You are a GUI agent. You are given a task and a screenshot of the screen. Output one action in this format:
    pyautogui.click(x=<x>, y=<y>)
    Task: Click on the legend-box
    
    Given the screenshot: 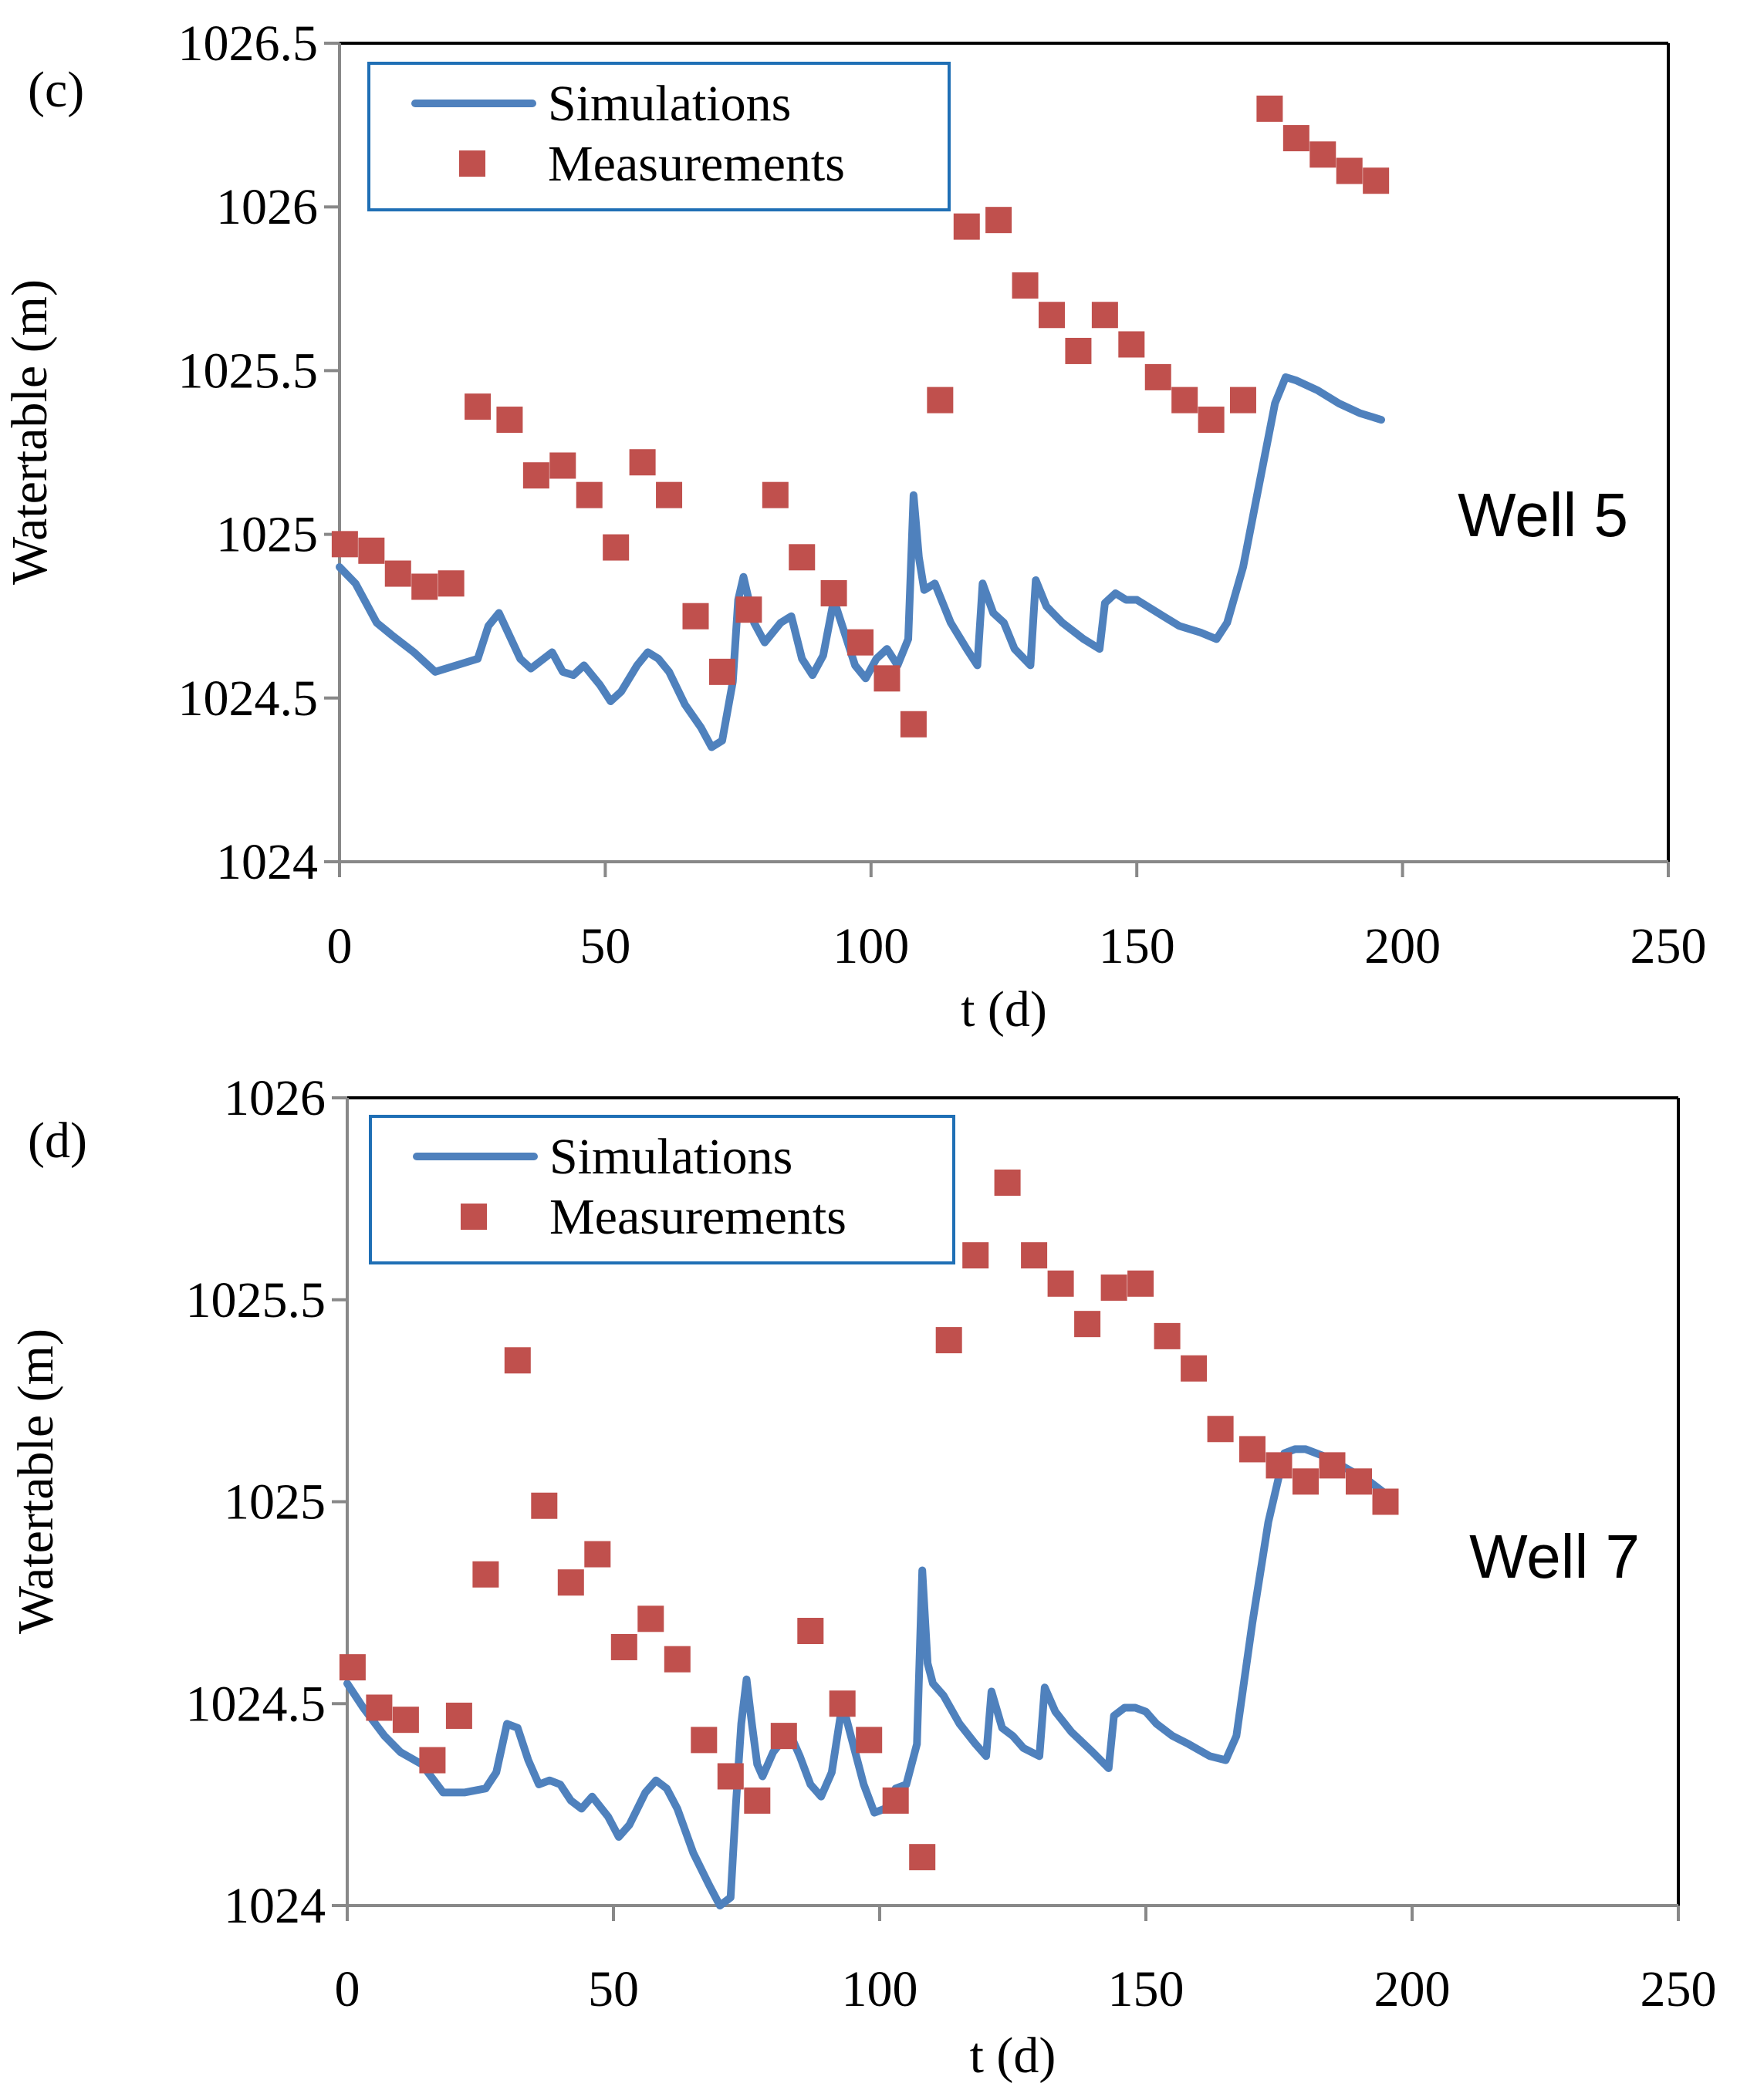 What is the action you would take?
    pyautogui.click(x=662, y=1189)
    